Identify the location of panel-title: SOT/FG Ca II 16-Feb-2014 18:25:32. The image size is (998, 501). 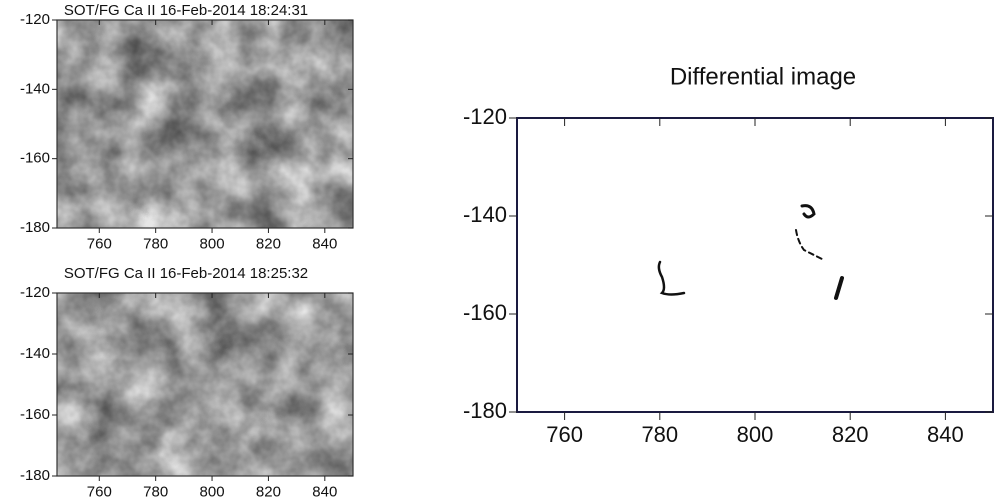
(186, 273).